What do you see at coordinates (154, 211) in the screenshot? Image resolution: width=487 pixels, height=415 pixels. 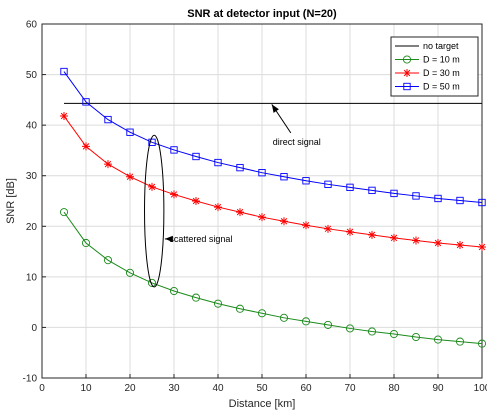 I see `scattered-signal-ellipse` at bounding box center [154, 211].